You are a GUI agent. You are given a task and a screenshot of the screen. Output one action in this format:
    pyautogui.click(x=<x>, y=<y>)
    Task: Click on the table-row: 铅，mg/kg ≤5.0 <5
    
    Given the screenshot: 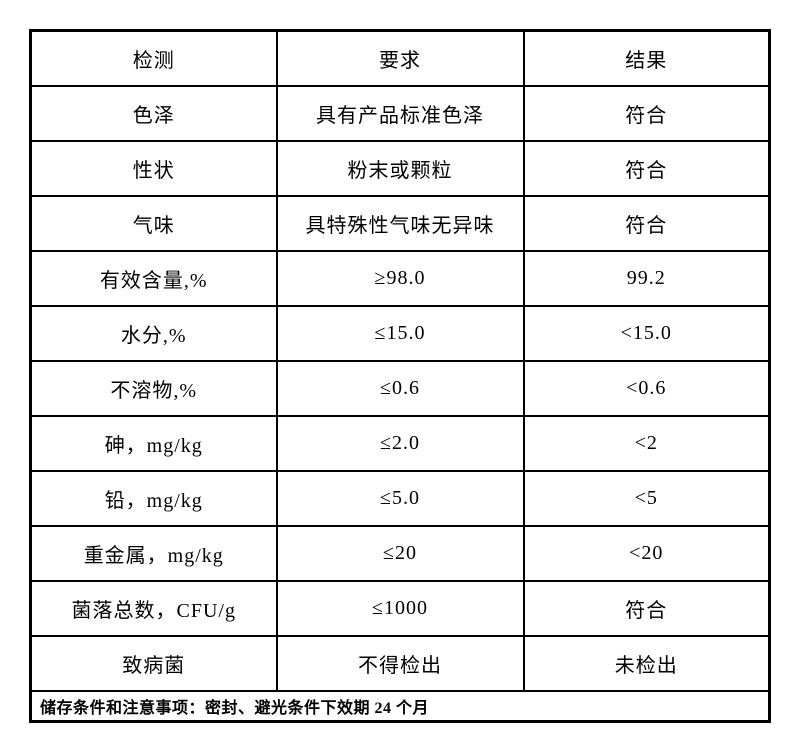 What is the action you would take?
    pyautogui.click(x=400, y=498)
    